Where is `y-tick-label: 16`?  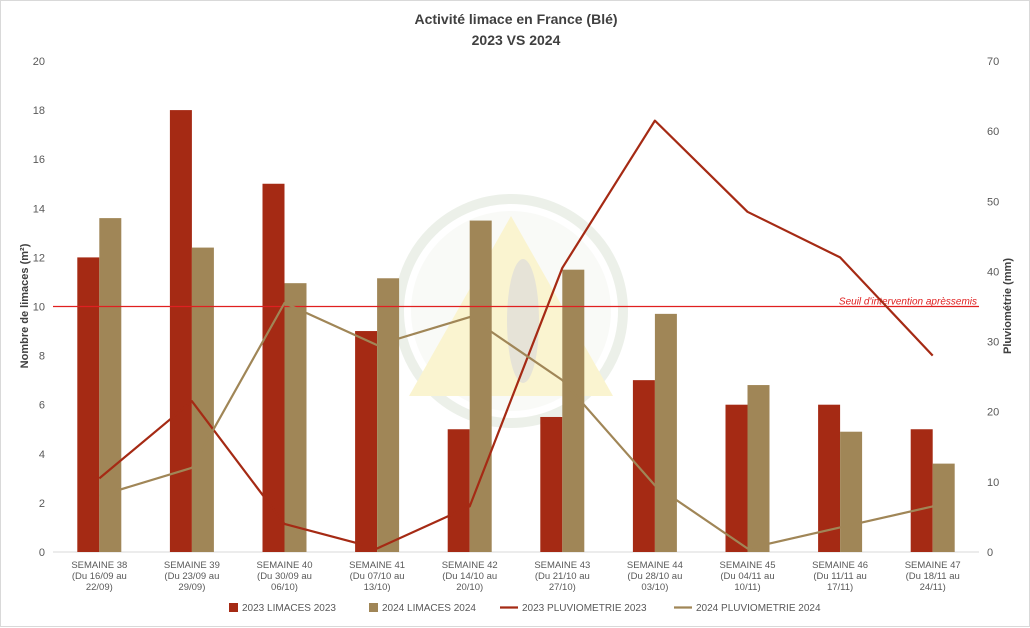 y-tick-label: 16 is located at coordinates (39, 160).